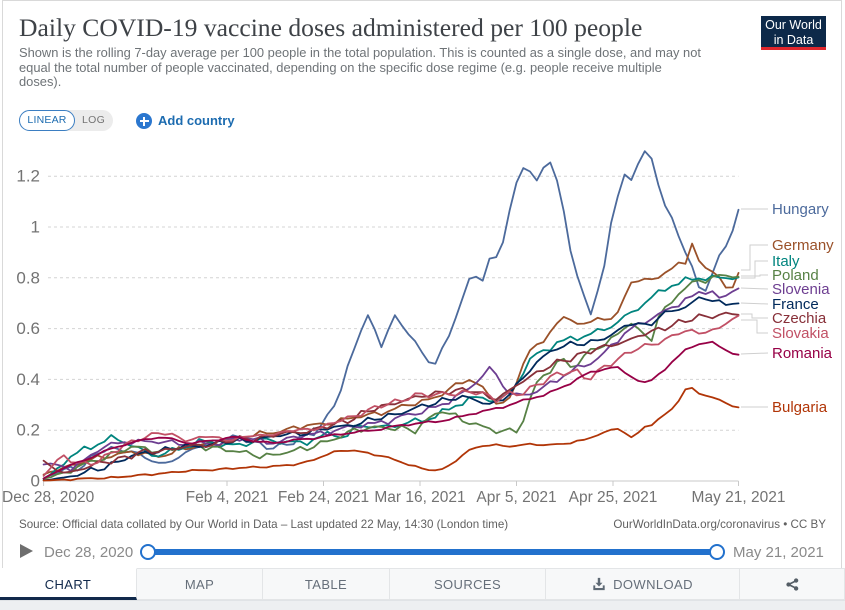  I want to click on svg-text: Poland, so click(795, 275).